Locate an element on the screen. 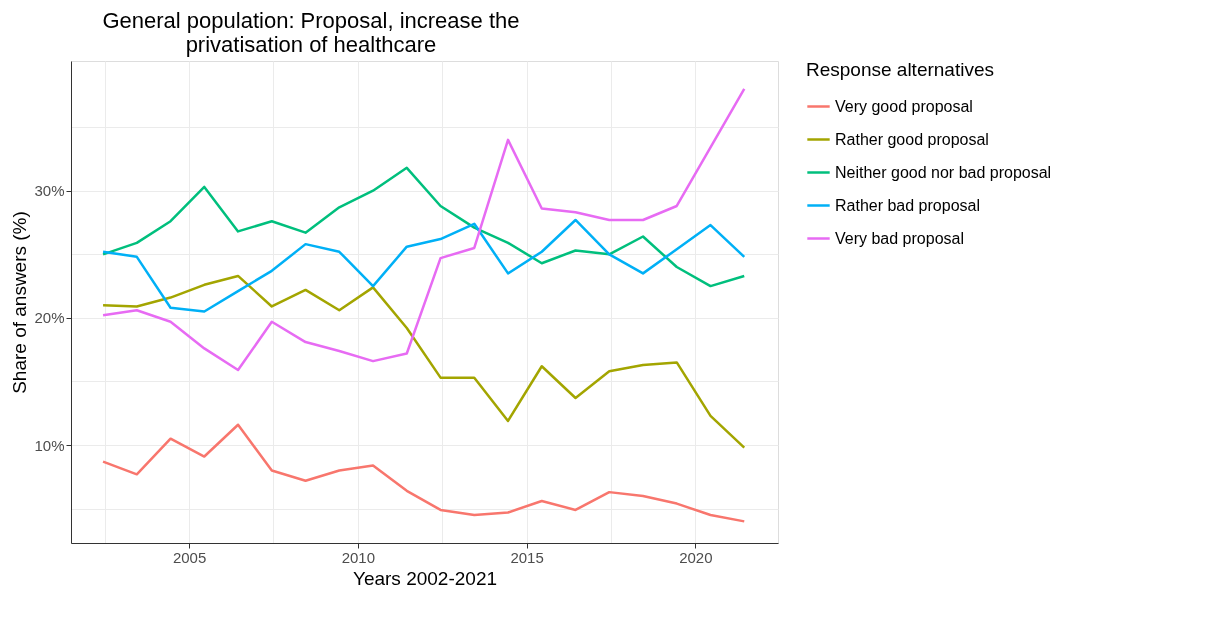 The height and width of the screenshot is (633, 1231). y-tick-label: 10% is located at coordinates (49, 445).